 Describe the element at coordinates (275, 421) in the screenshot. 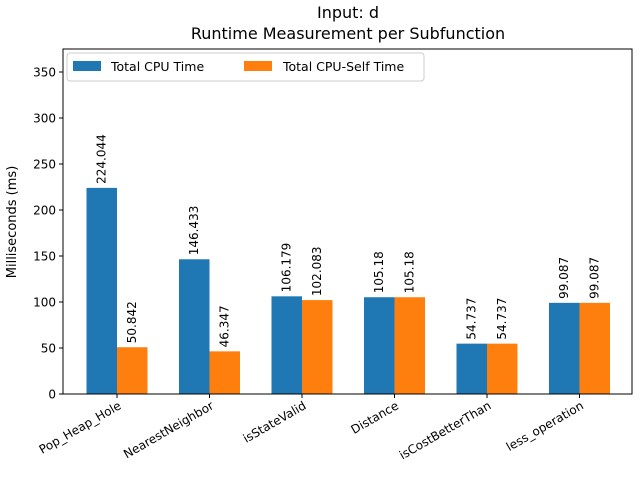

I see `x-tick-label: isStateValid` at that location.